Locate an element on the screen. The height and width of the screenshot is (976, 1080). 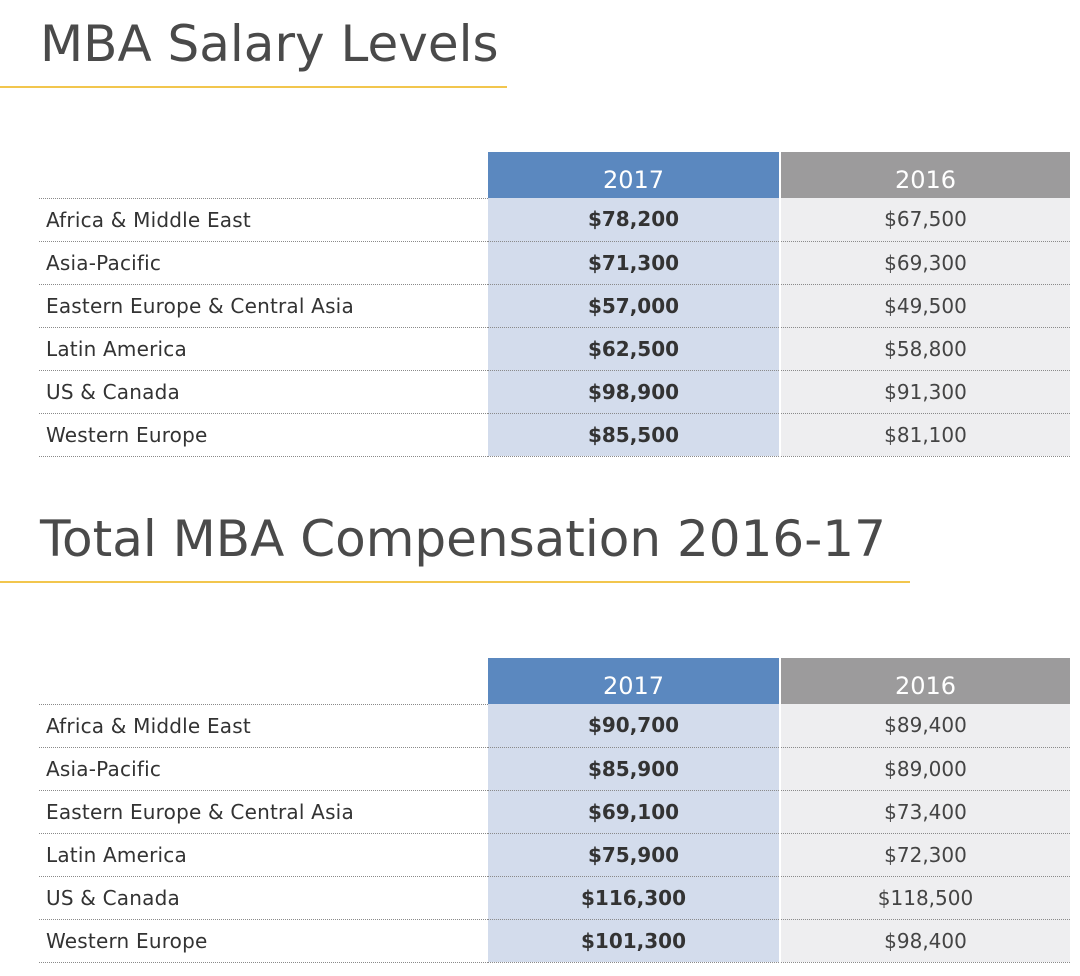
value-2016: $91,300 is located at coordinates (925, 392).